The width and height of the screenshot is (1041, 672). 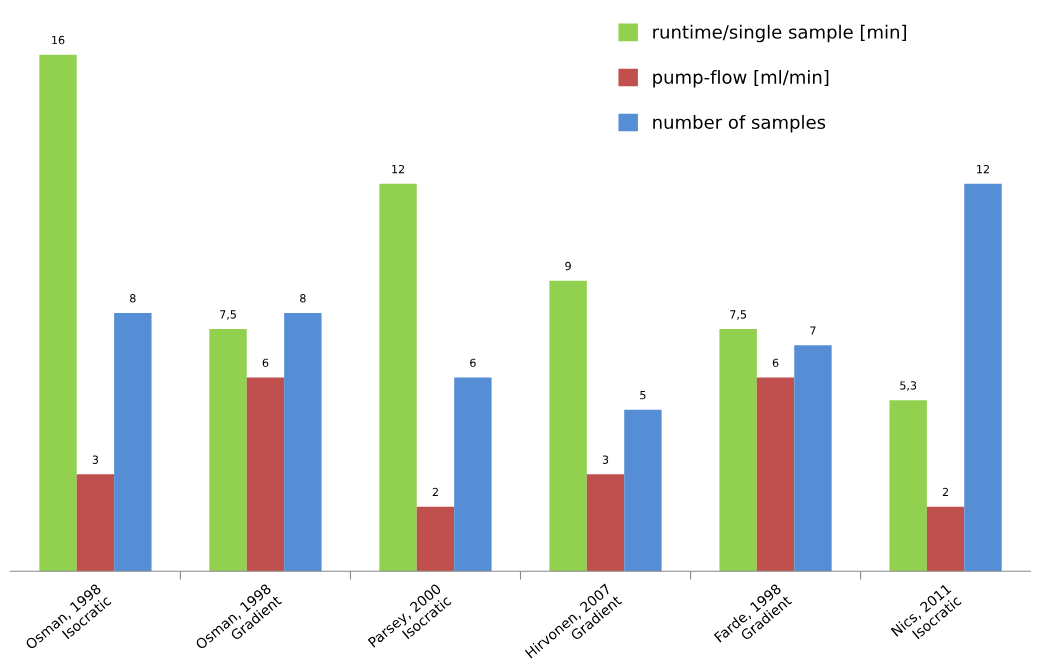 What do you see at coordinates (908, 386) in the screenshot?
I see `data-label: 5,3` at bounding box center [908, 386].